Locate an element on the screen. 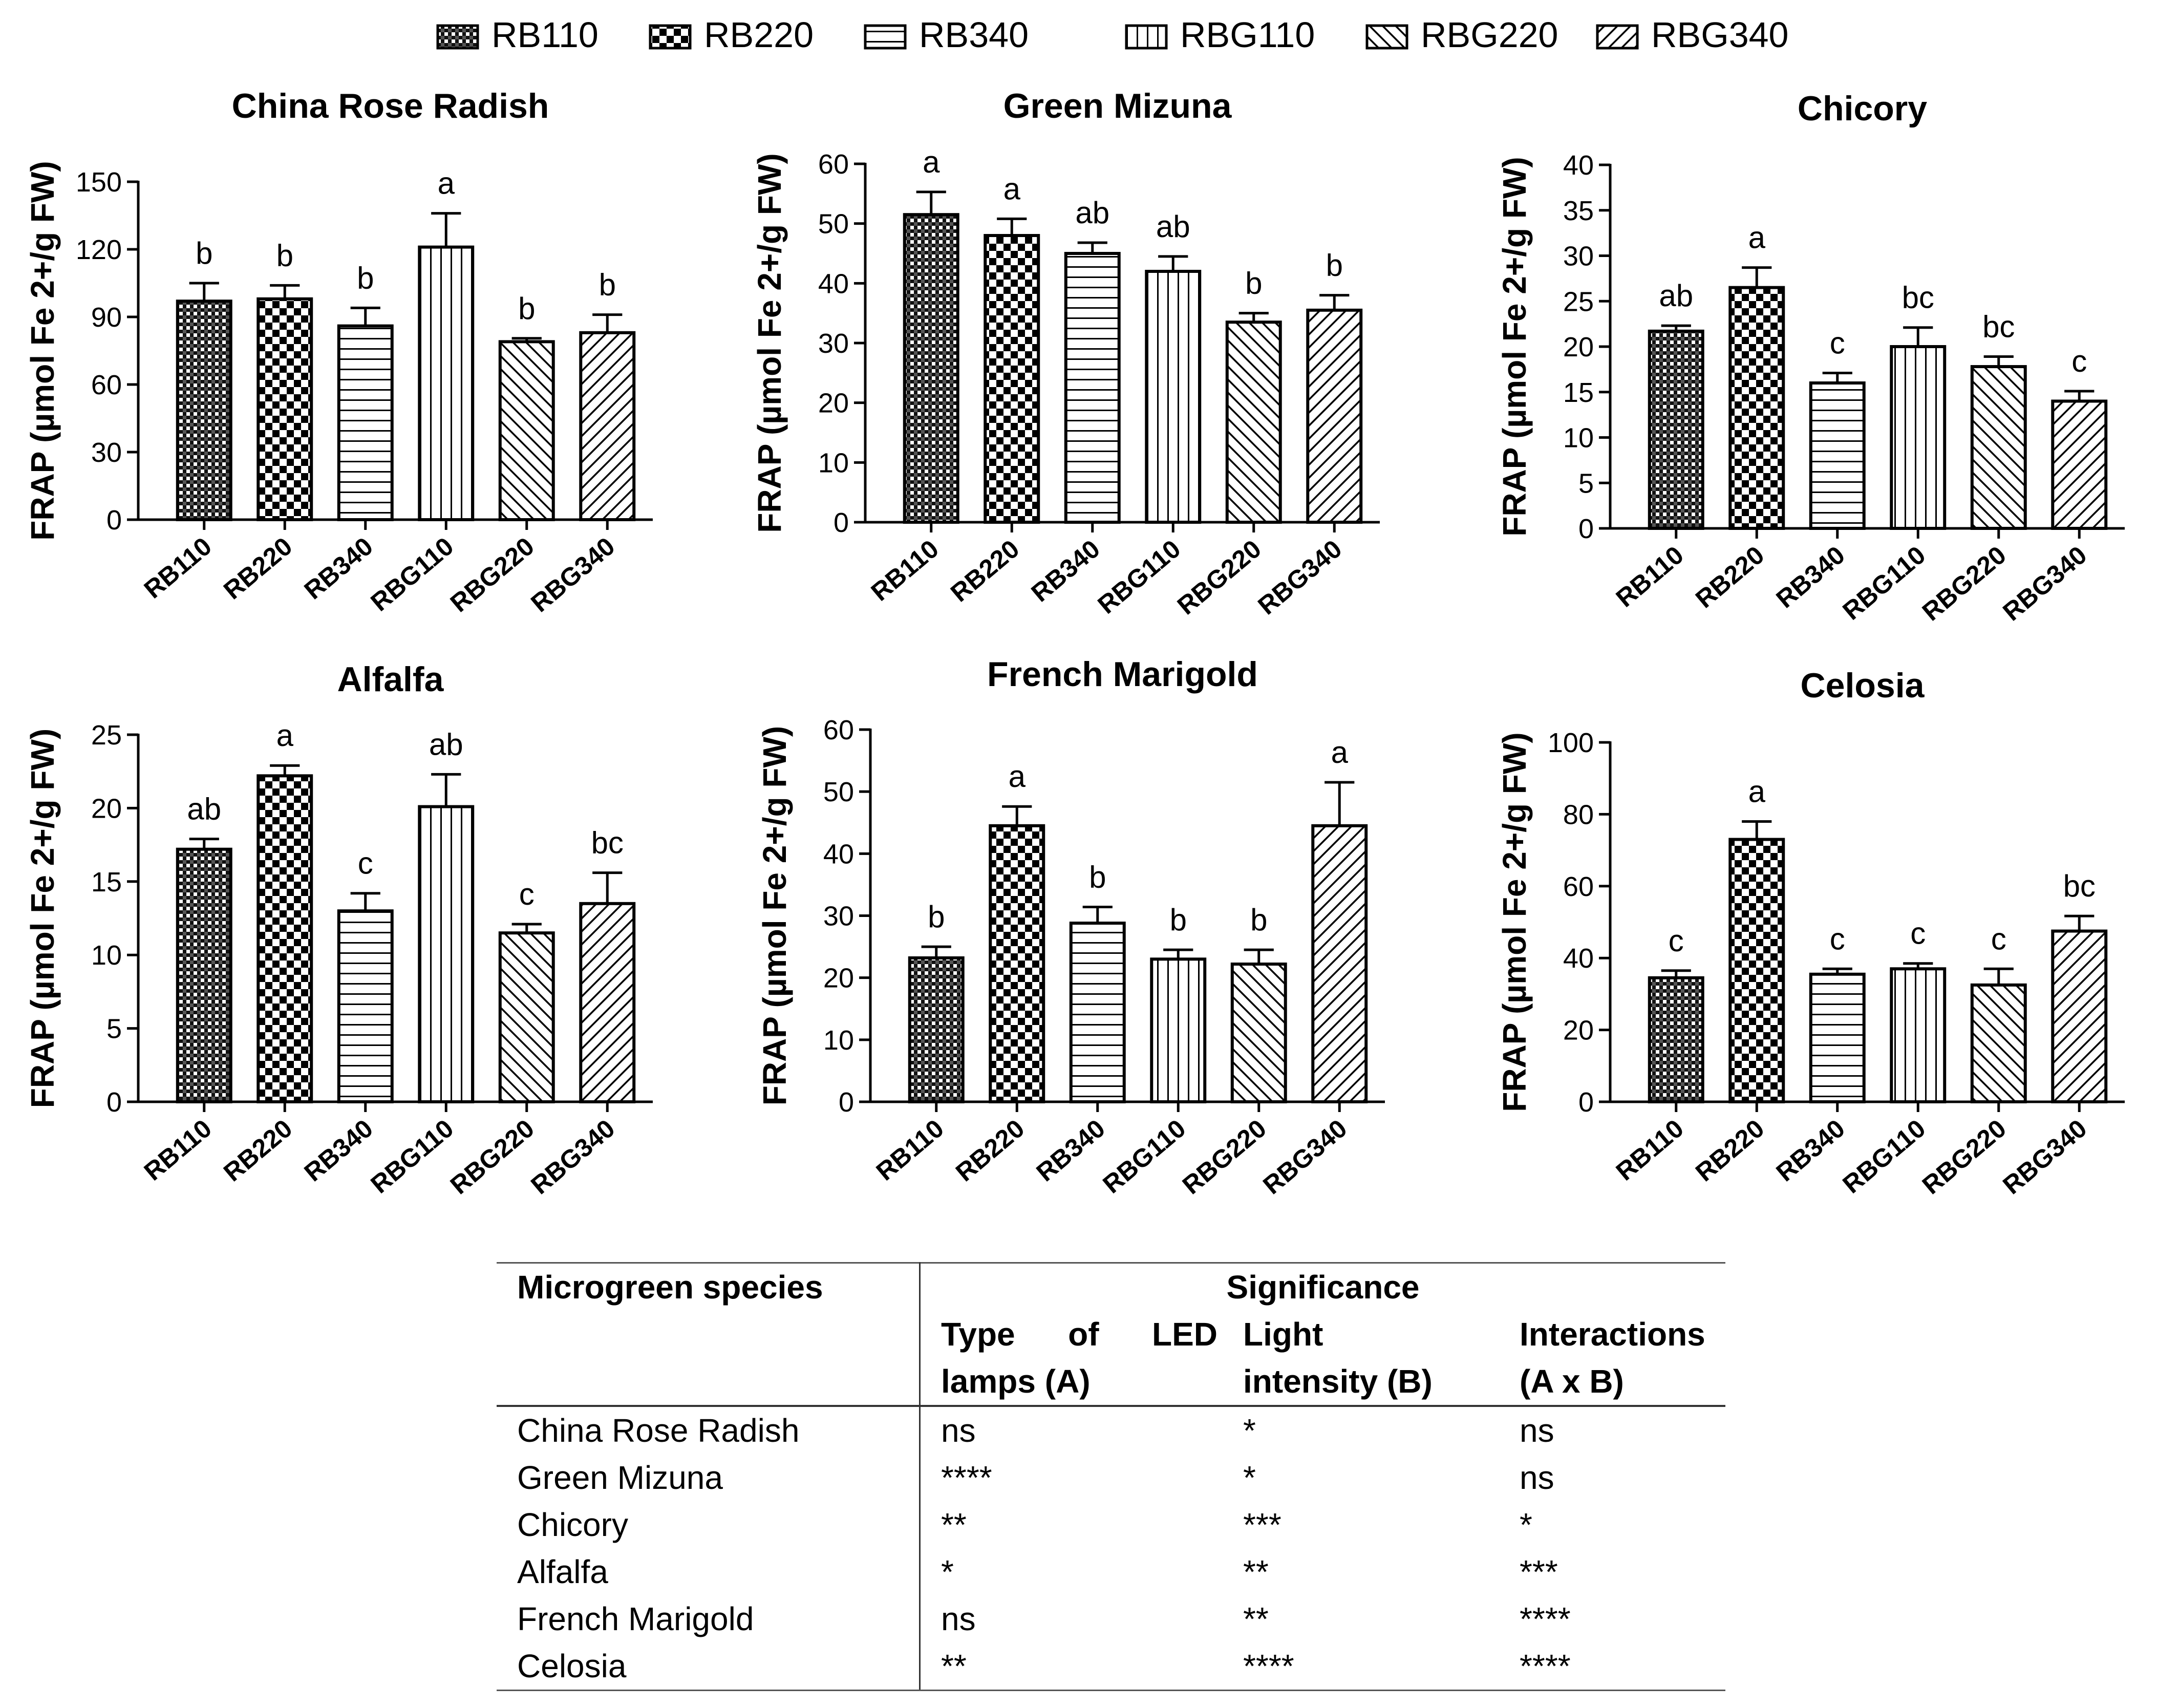 Image resolution: width=2179 pixels, height=1708 pixels. y-tick-label: 50 is located at coordinates (833, 224).